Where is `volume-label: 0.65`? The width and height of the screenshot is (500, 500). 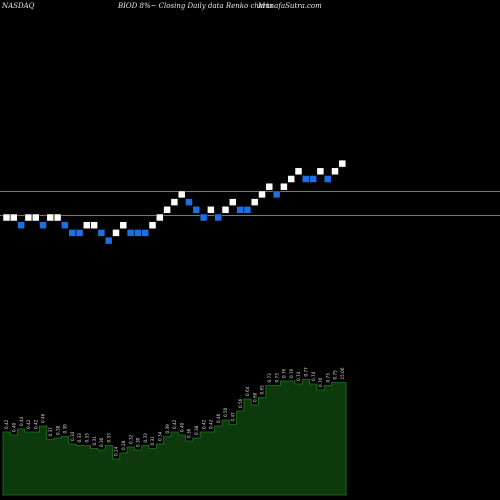
volume-label: 0.65 is located at coordinates (262, 390).